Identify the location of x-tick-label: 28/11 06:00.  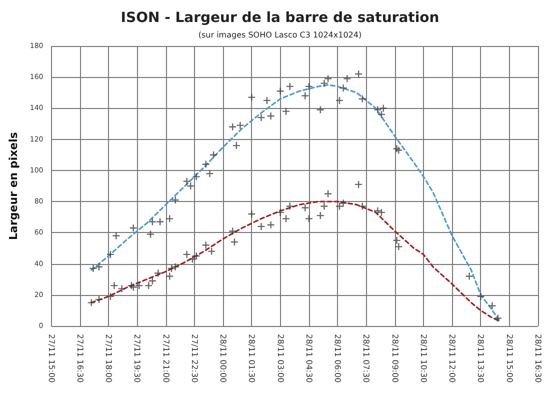
(337, 358).